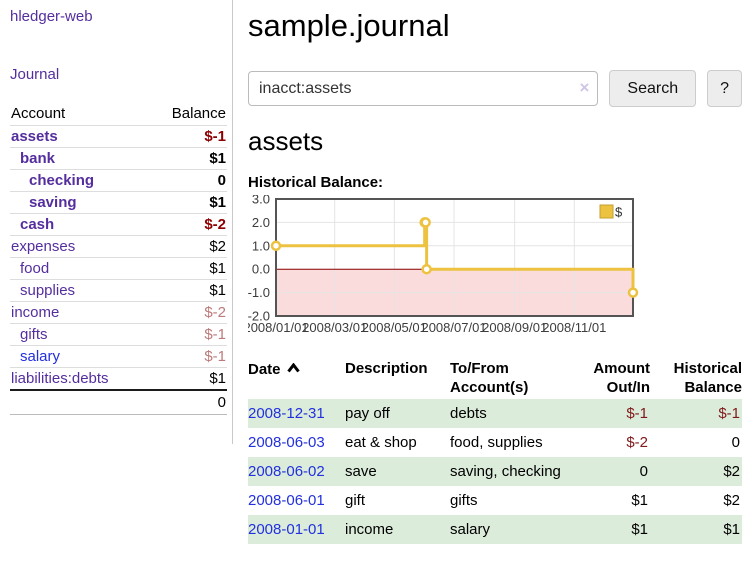 This screenshot has height=582, width=742. Describe the element at coordinates (35, 268) in the screenshot. I see `sidebar-account-link: food` at that location.